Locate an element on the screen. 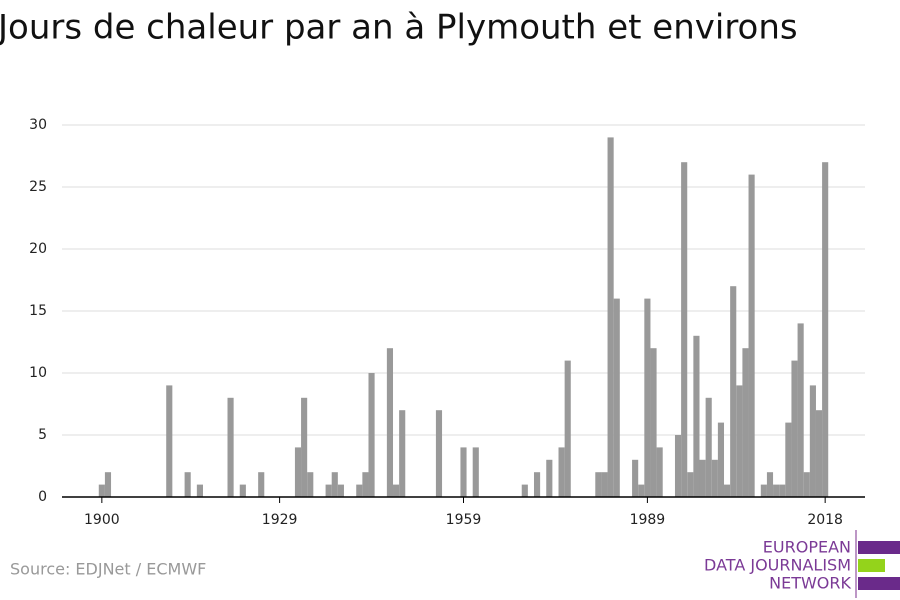  y-tick-label: 30 is located at coordinates (38, 125).